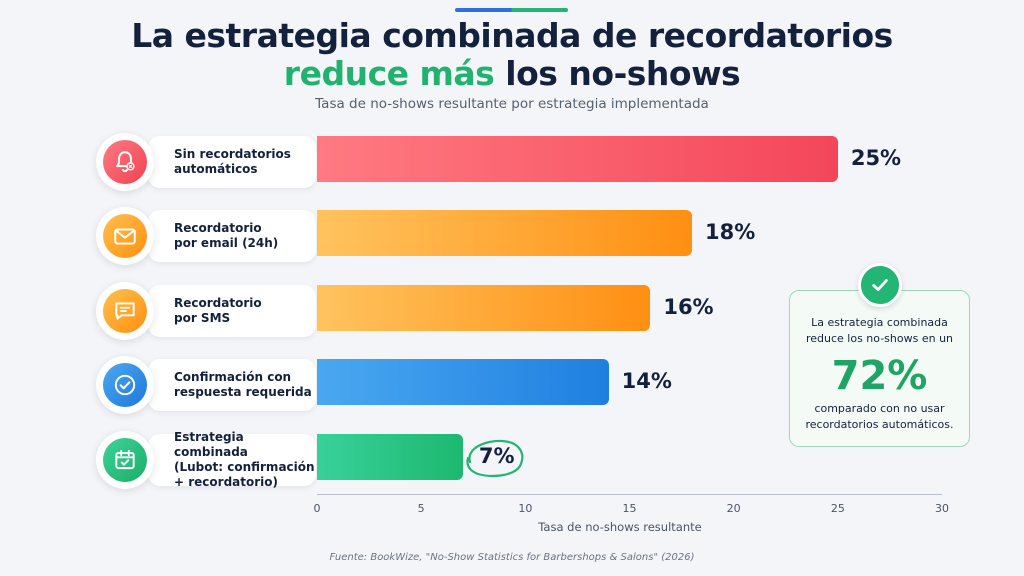  What do you see at coordinates (620, 527) in the screenshot?
I see `x-axis-label: Tasa de no-shows resultante` at bounding box center [620, 527].